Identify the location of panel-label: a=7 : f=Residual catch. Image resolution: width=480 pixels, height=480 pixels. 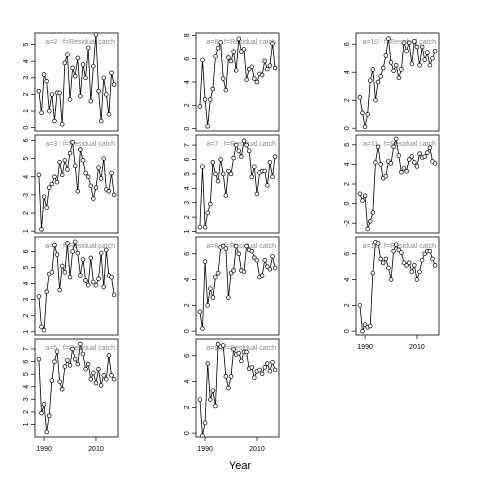
(241, 144).